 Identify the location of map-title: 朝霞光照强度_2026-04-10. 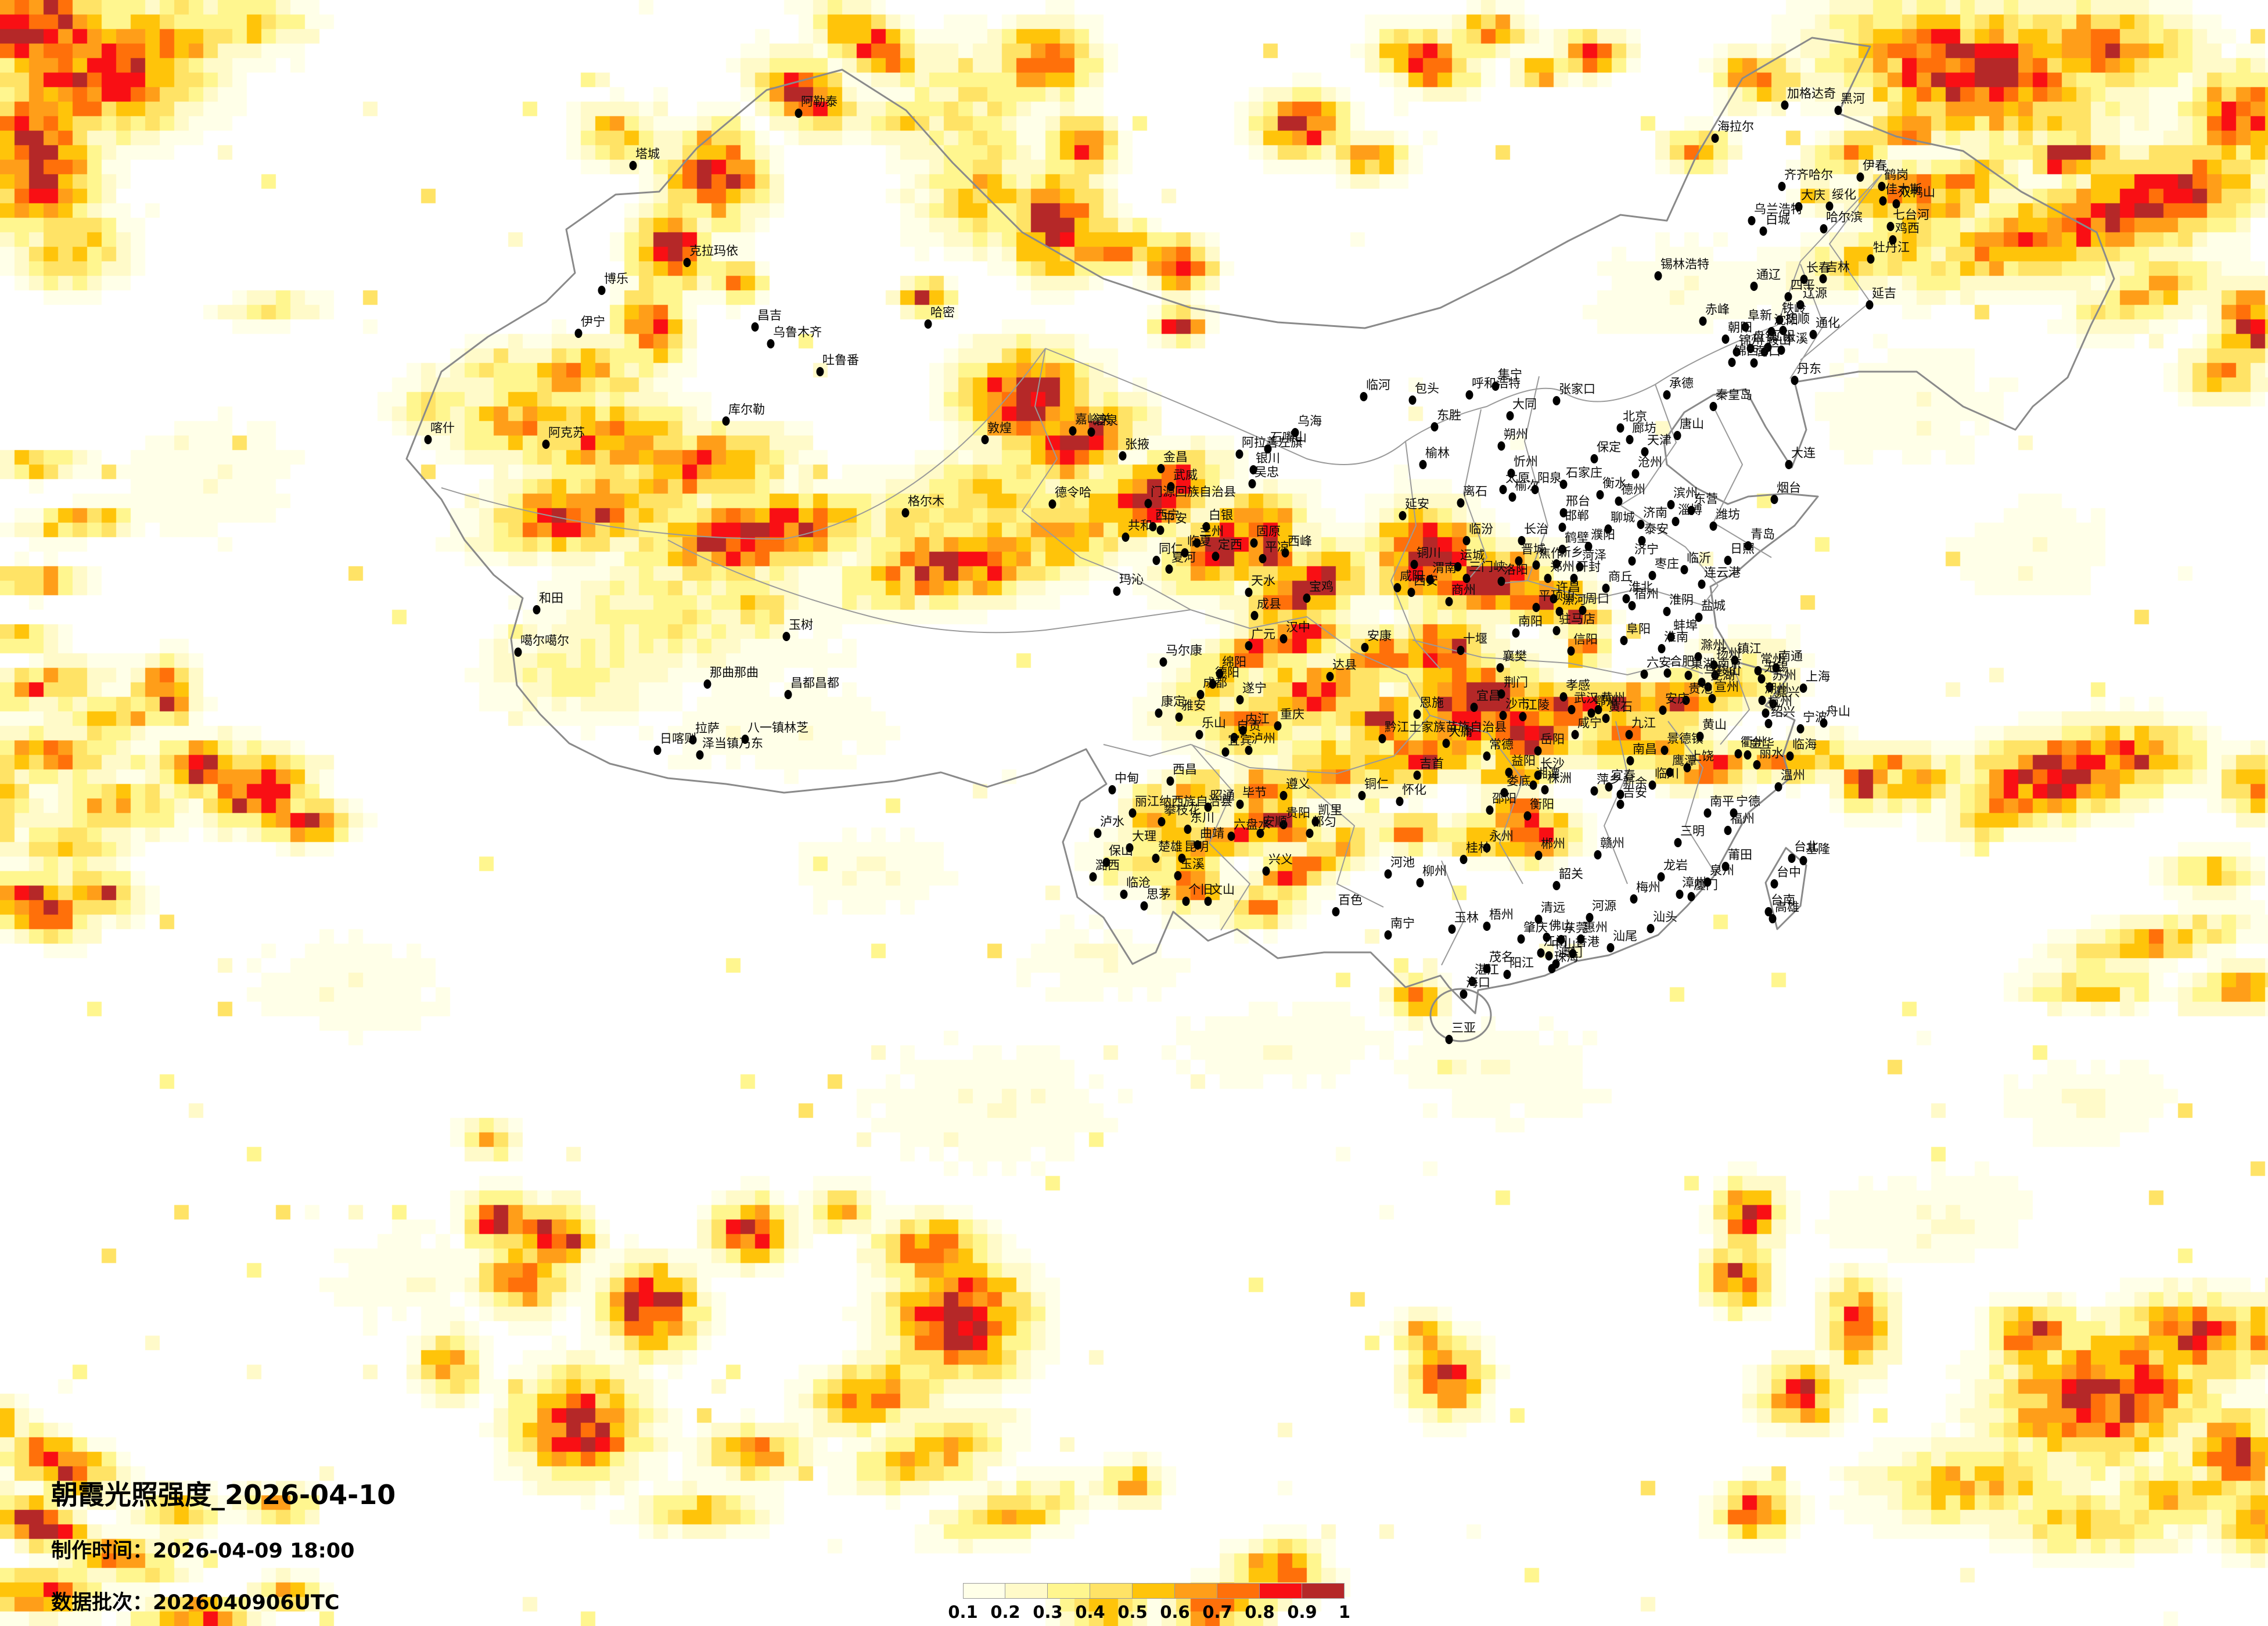
(223, 1494).